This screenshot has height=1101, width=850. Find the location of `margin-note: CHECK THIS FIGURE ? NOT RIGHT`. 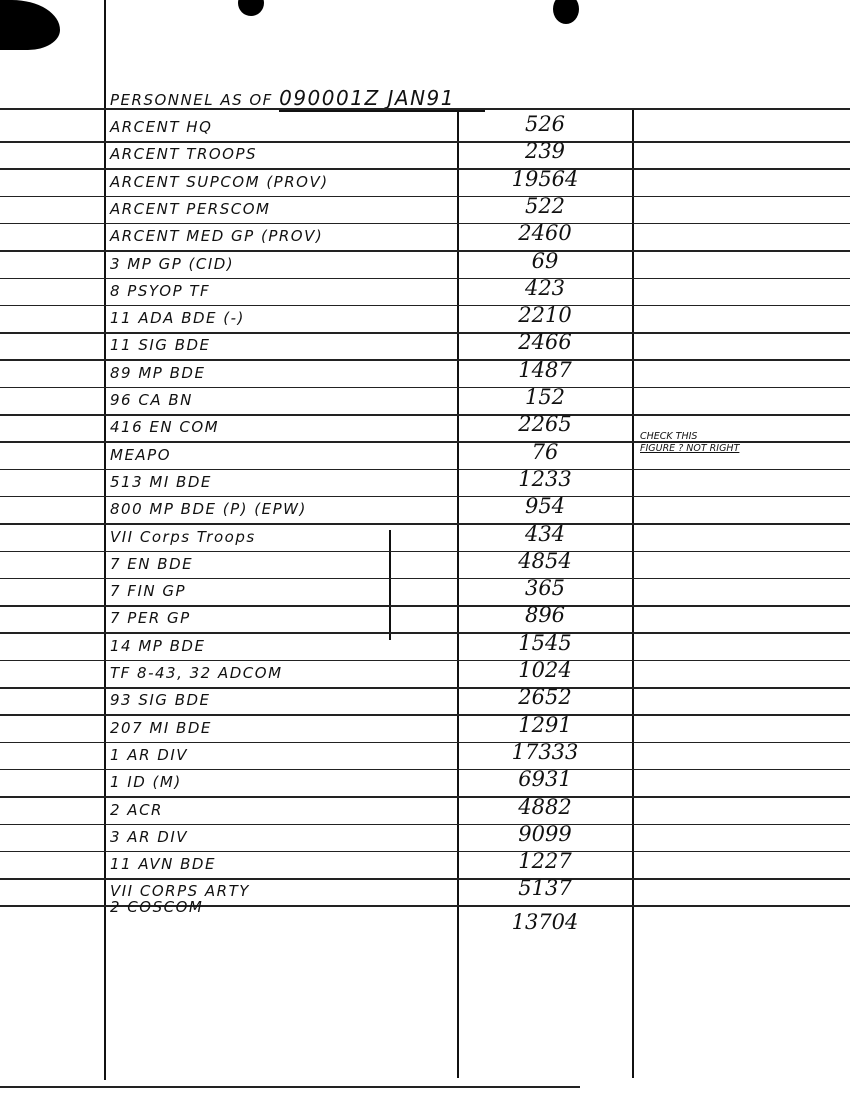

margin-note: CHECK THIS FIGURE ? NOT RIGHT is located at coordinates (689, 443).